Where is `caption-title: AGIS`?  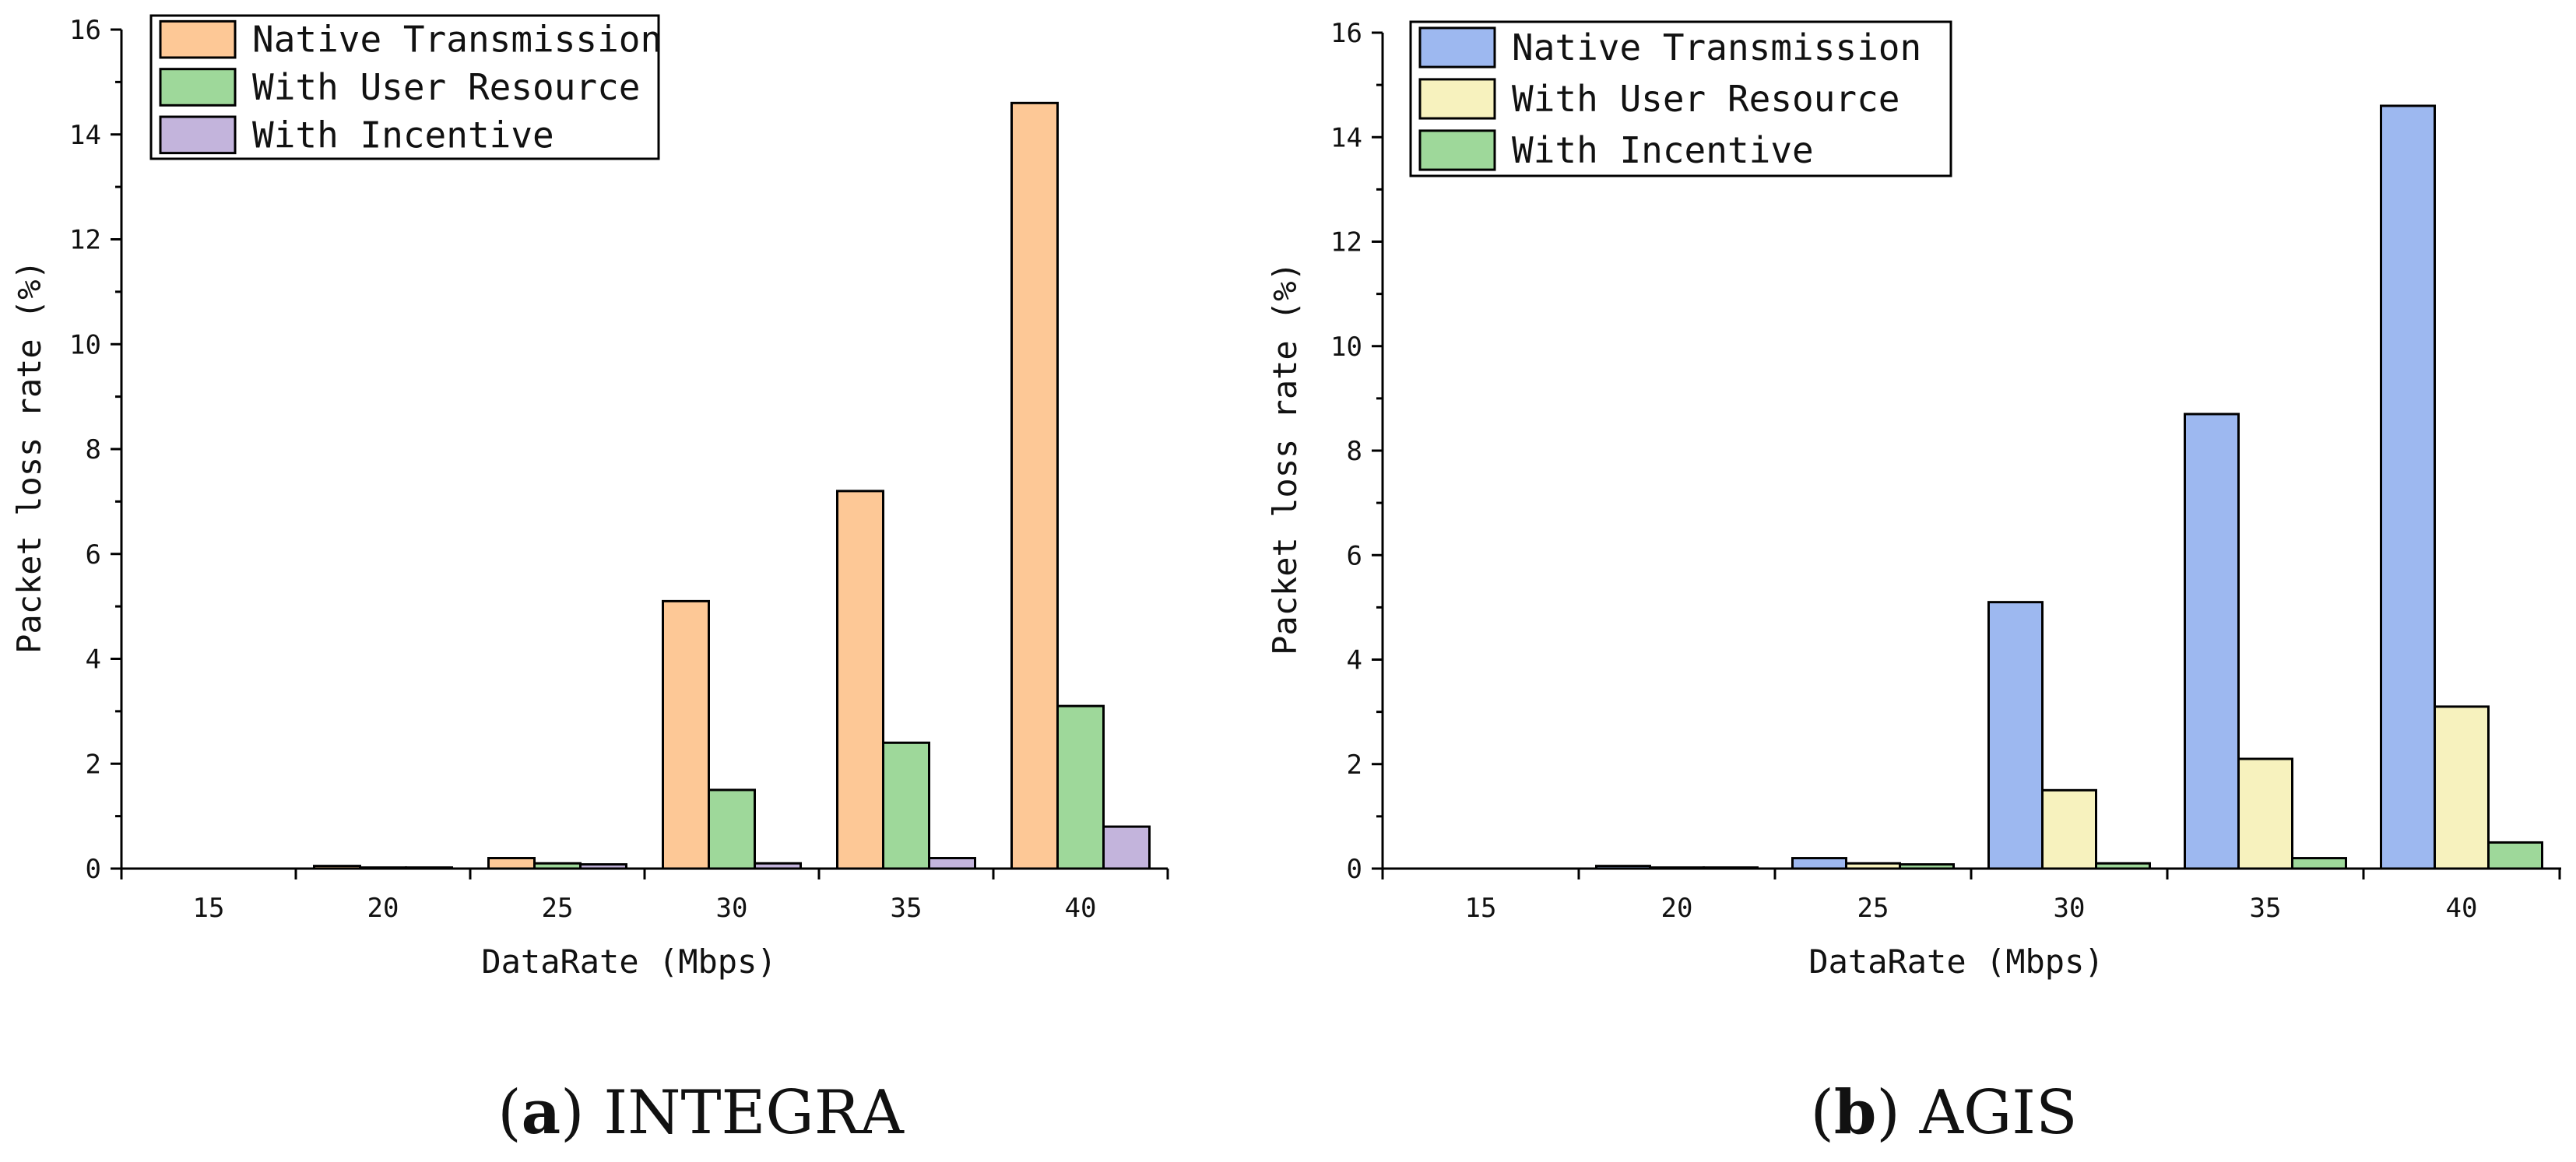 caption-title: AGIS is located at coordinates (1989, 1113).